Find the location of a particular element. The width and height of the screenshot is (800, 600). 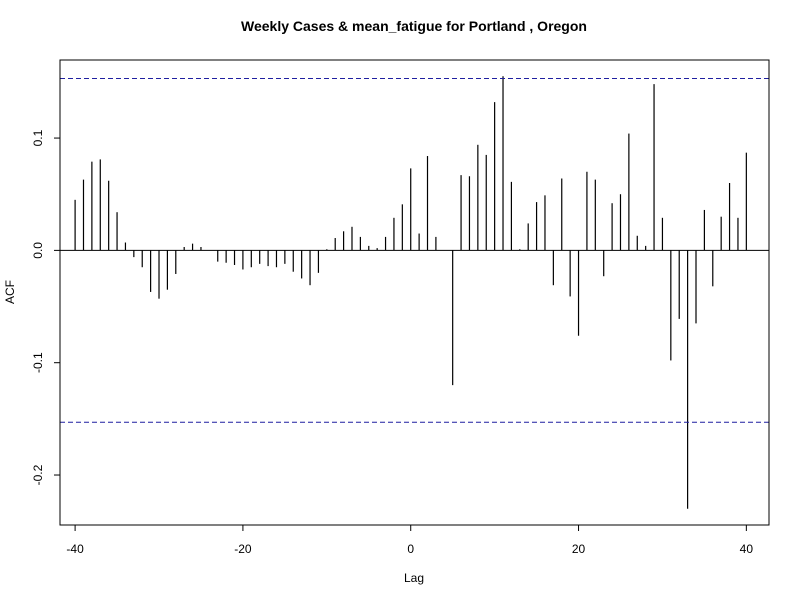

y-tick-label: 0.1 is located at coordinates (38, 137).